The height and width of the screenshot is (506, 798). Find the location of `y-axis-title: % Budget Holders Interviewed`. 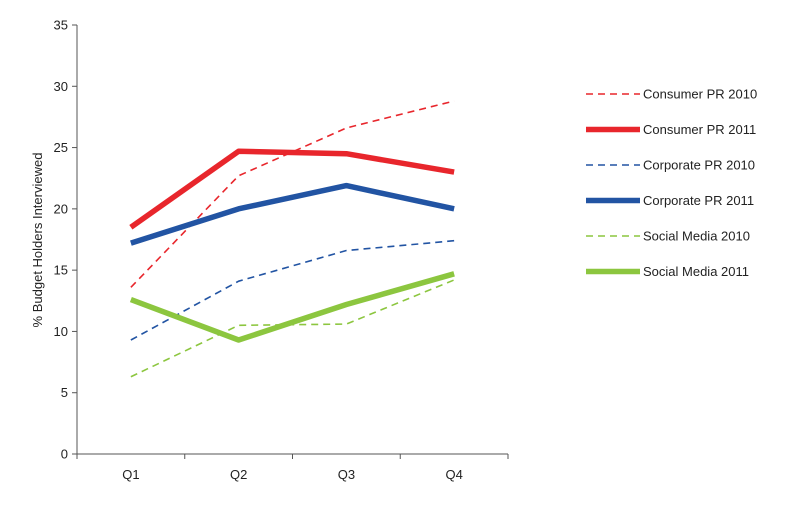

y-axis-title: % Budget Holders Interviewed is located at coordinates (37, 240).